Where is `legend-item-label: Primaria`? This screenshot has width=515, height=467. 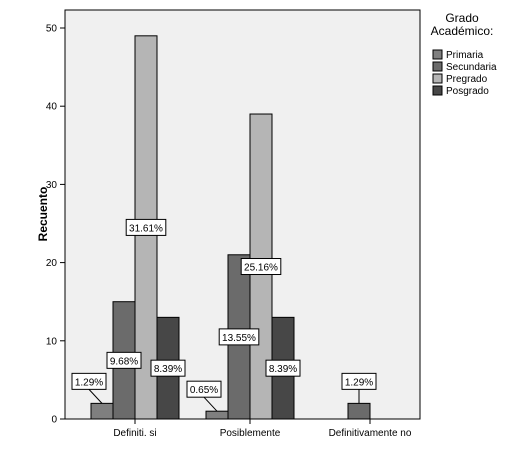 legend-item-label: Primaria is located at coordinates (465, 55).